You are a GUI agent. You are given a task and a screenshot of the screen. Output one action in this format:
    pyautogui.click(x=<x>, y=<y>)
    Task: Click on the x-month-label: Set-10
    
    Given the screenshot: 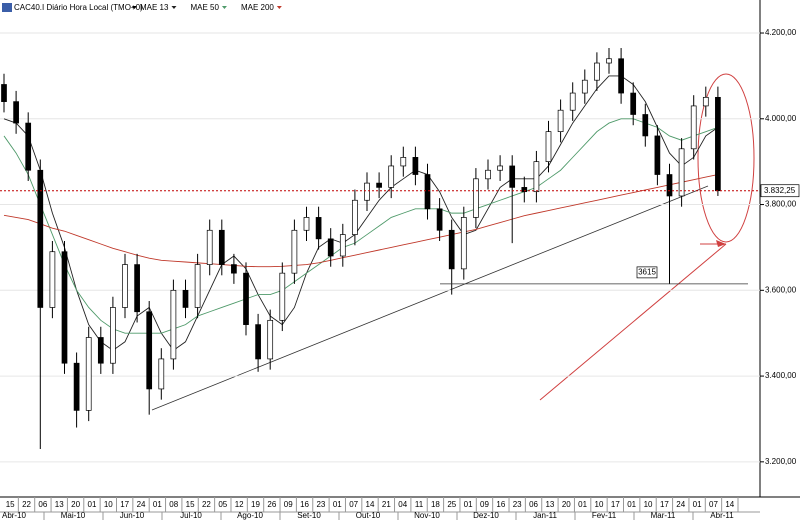 What is the action you would take?
    pyautogui.click(x=309, y=515)
    